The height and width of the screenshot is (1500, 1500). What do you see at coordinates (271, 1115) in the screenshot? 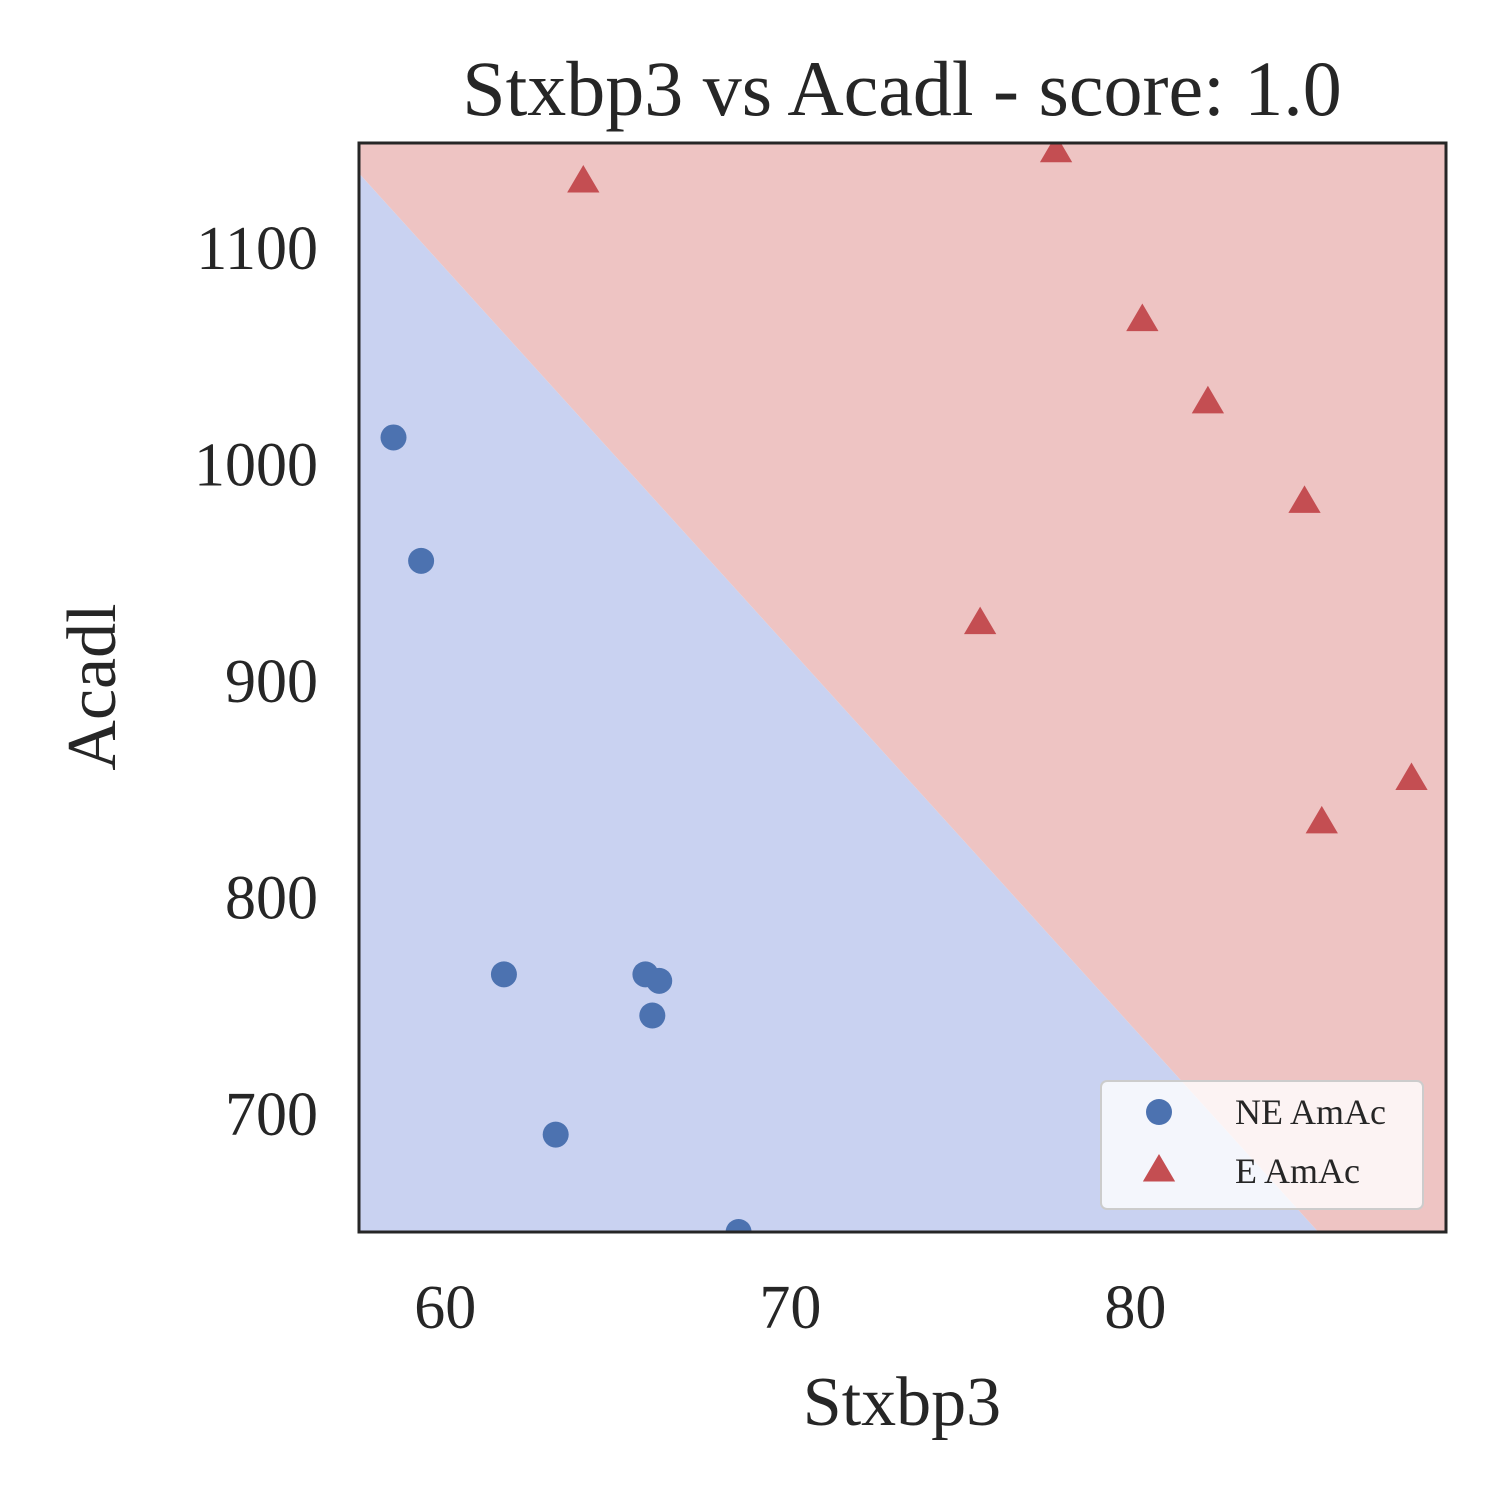
I see `y-tick-label: 700` at bounding box center [271, 1115].